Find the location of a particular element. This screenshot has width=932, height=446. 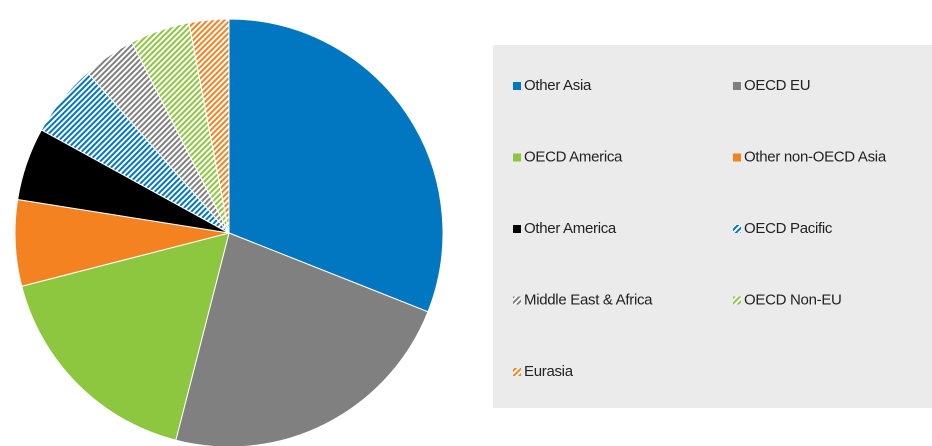

legend-label: Middle East & Africa is located at coordinates (588, 299).